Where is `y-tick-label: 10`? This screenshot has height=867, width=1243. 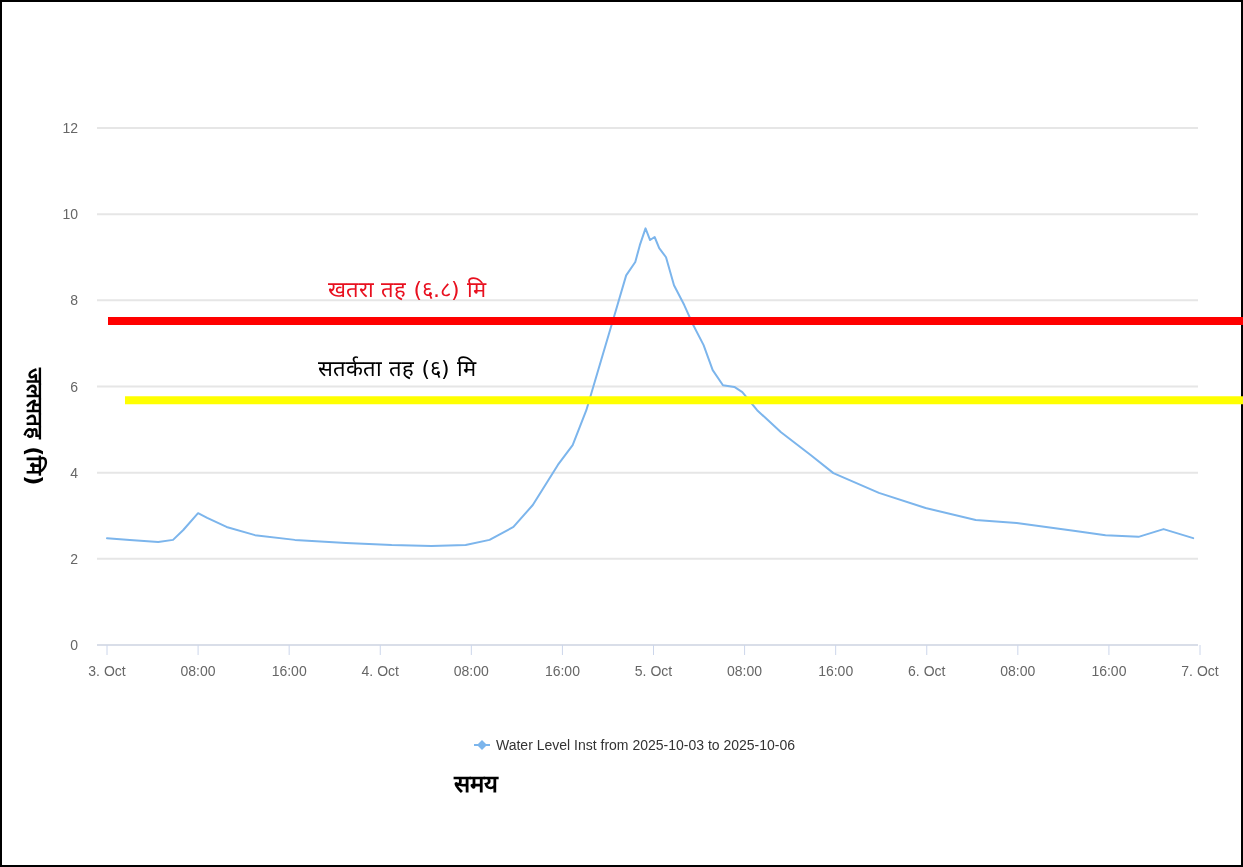 y-tick-label: 10 is located at coordinates (70, 214).